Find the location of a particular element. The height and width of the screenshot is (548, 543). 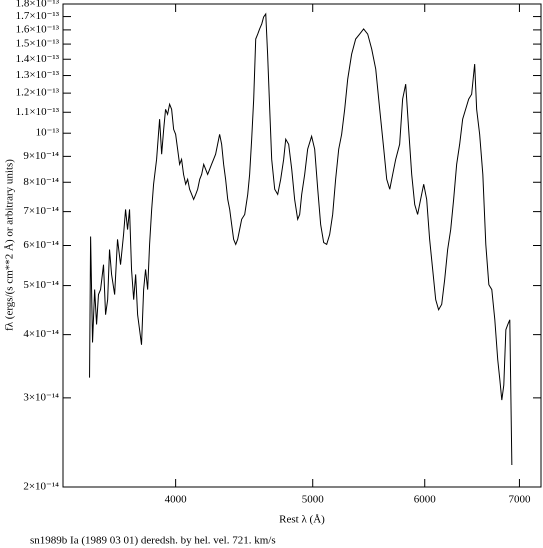

y-tick-label: 4×10⁻¹⁴ is located at coordinates (41, 334).